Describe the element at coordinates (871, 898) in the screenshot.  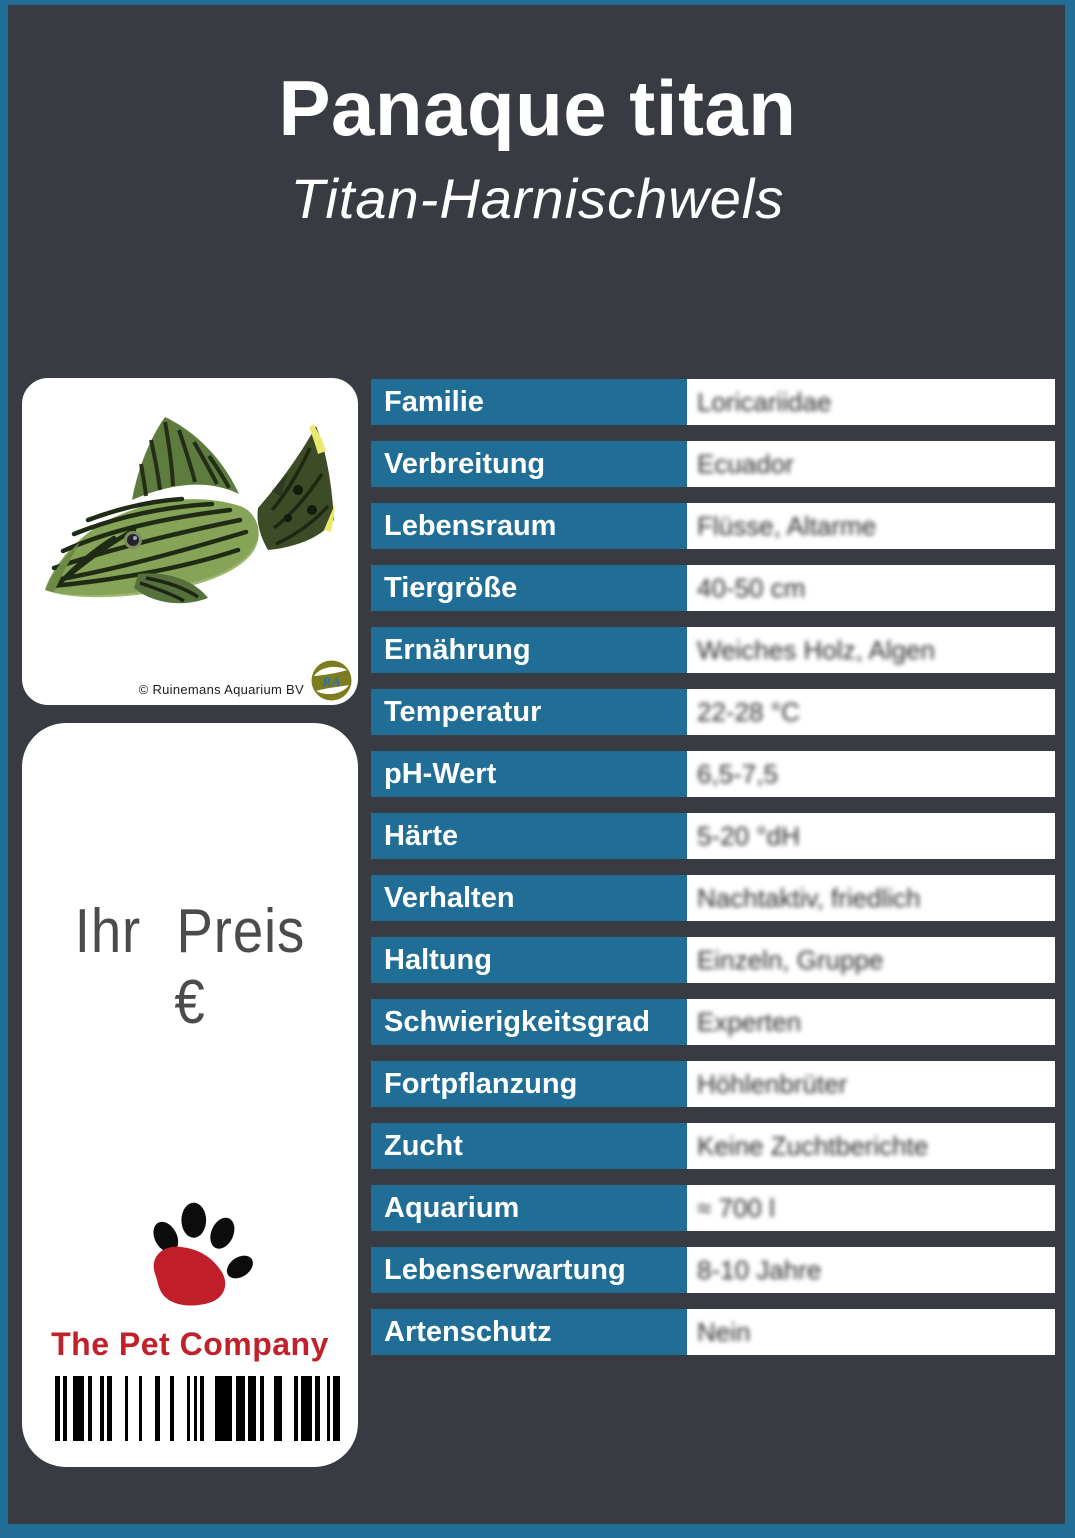
I see `row-value: Nachtaktiv, friedlich` at that location.